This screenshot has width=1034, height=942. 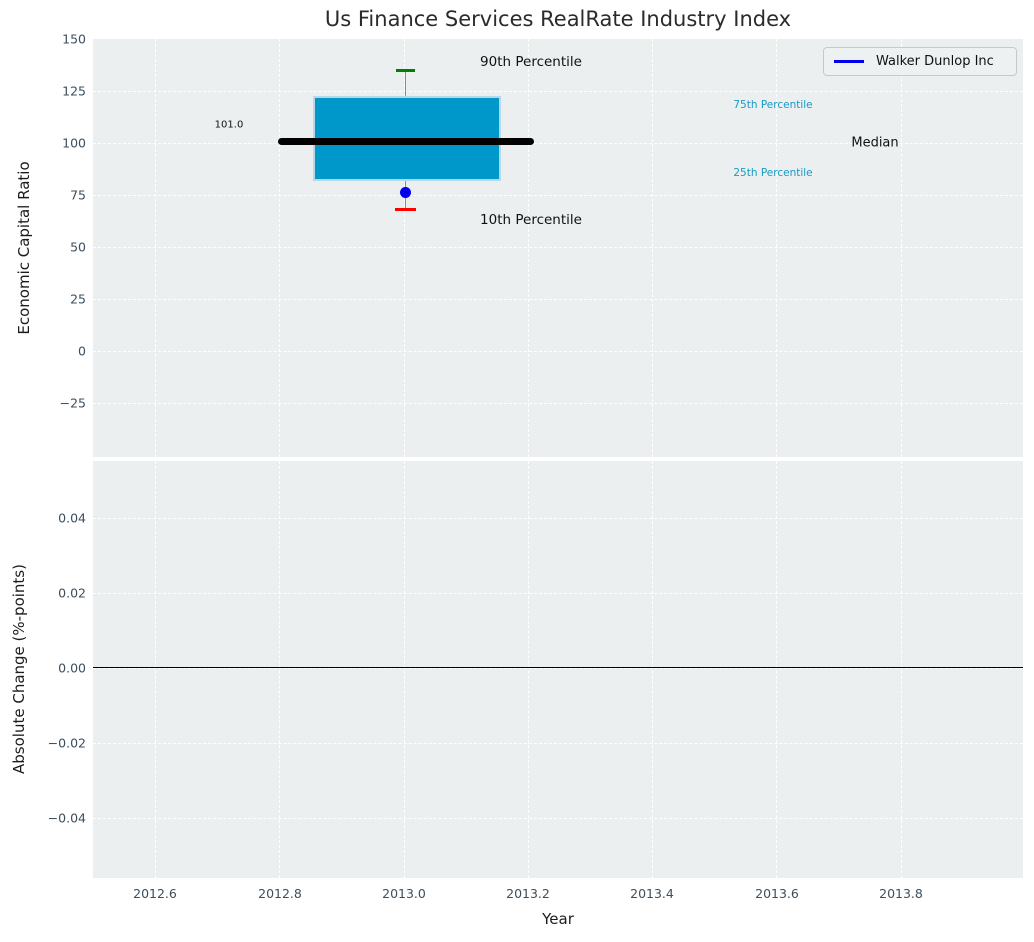 I want to click on xtick-label: 2013.2, so click(x=528, y=893).